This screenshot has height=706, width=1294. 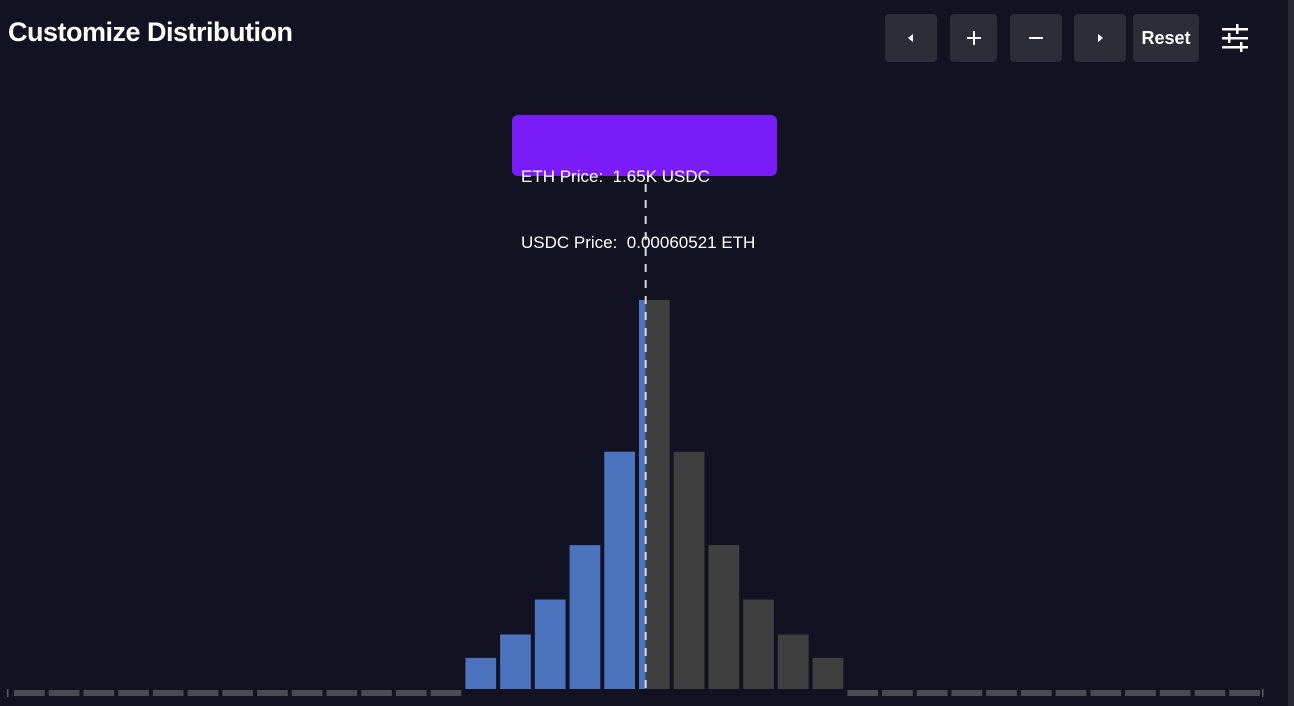 I want to click on minus-icon, so click(x=1036, y=38).